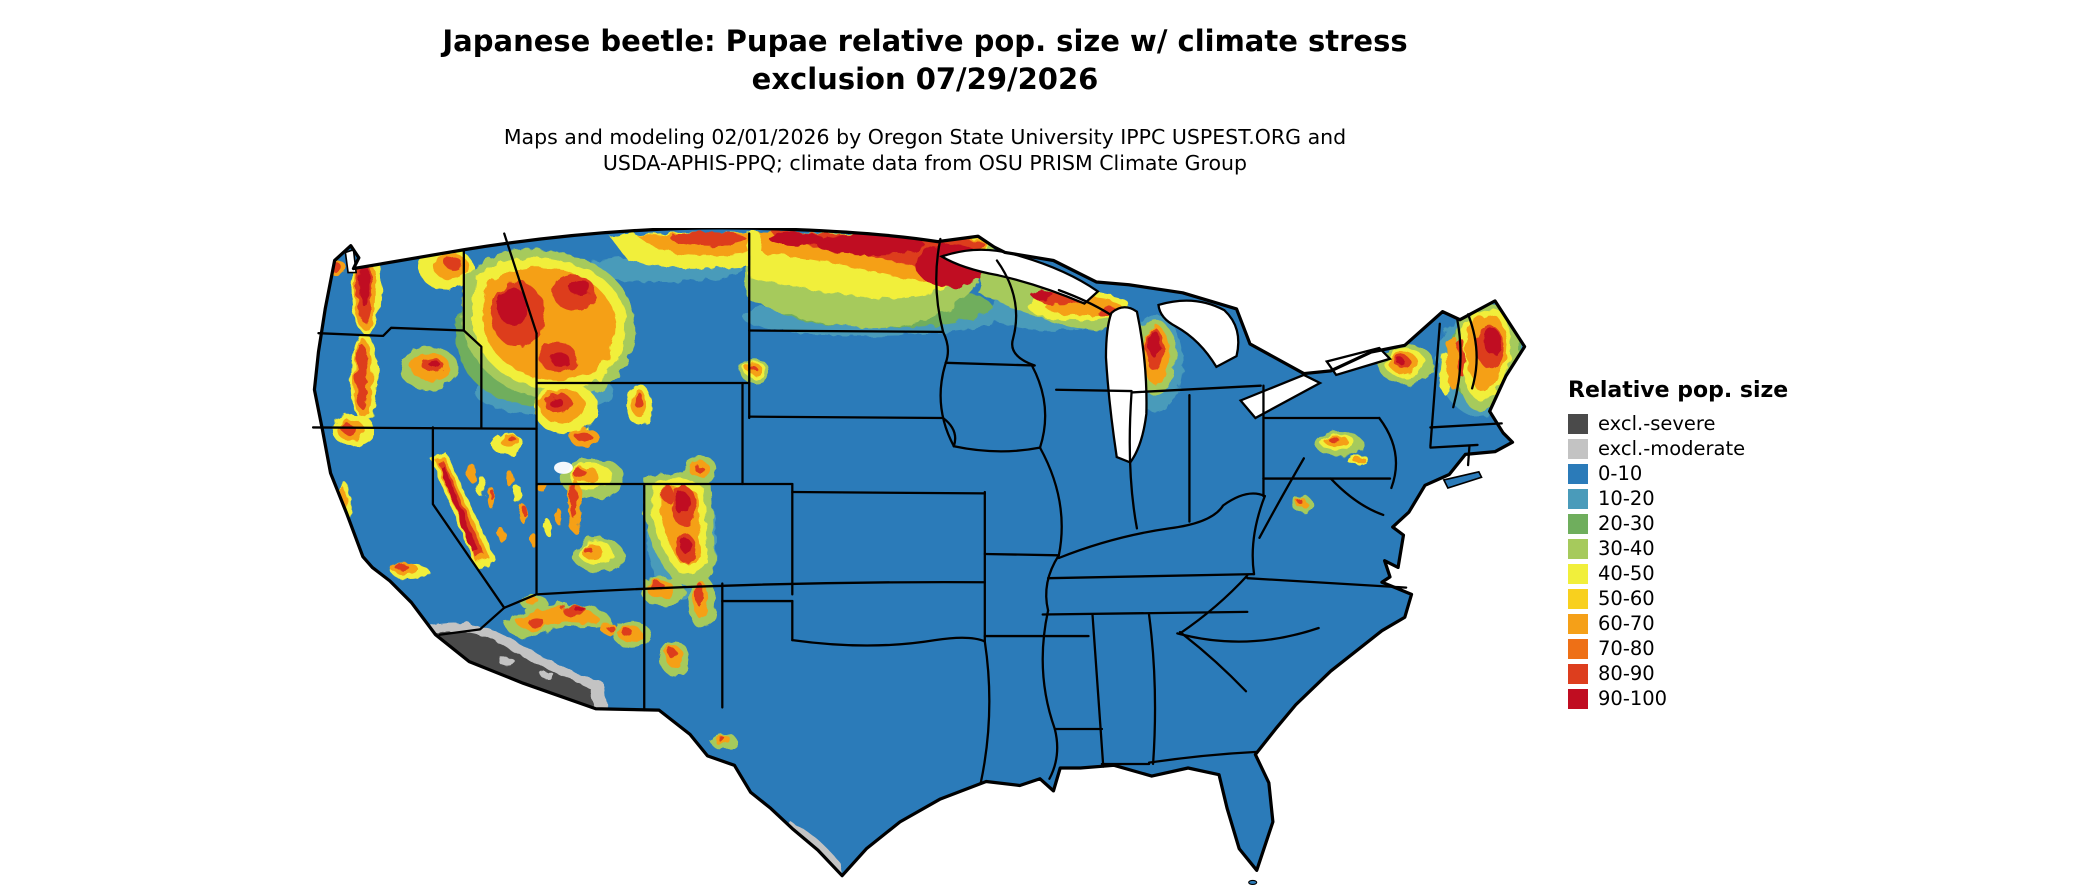  Describe the element at coordinates (678, 551) in the screenshot. I see `hotzone-colorado-rockies` at that location.